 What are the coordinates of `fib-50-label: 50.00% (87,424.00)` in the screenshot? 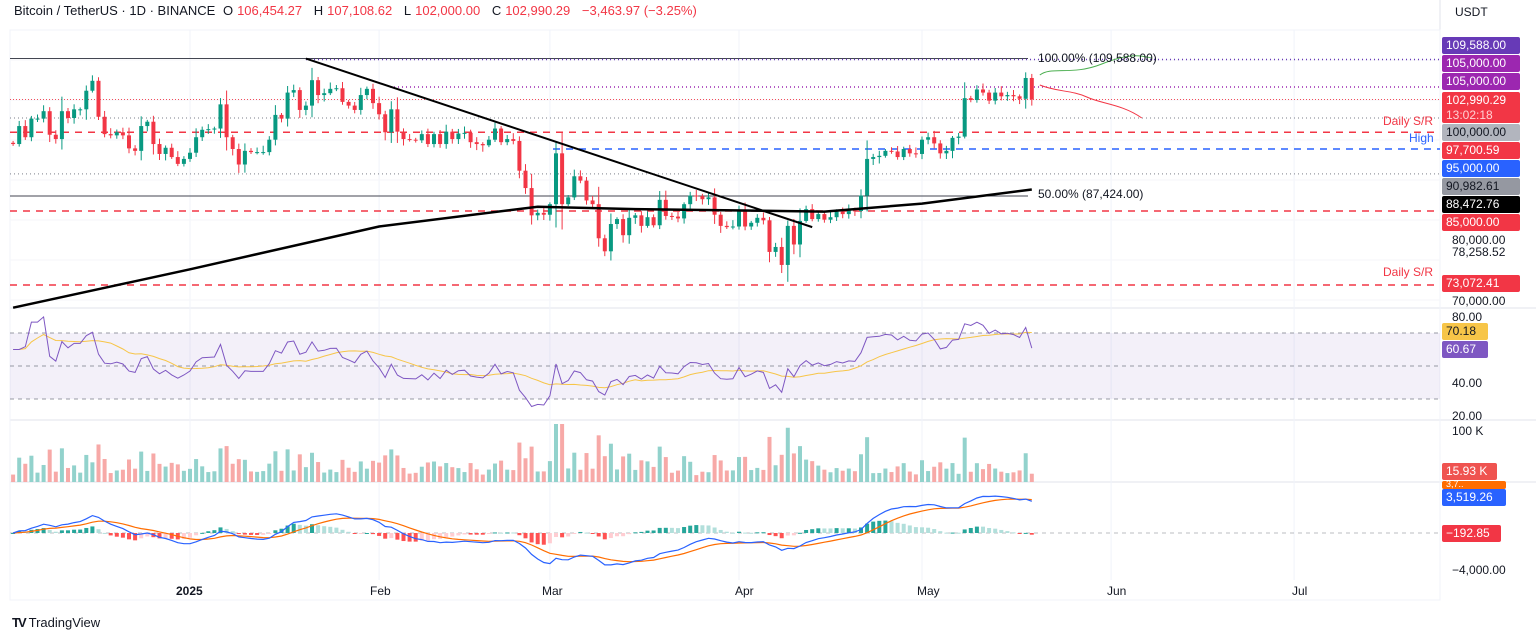 It's located at (1091, 194).